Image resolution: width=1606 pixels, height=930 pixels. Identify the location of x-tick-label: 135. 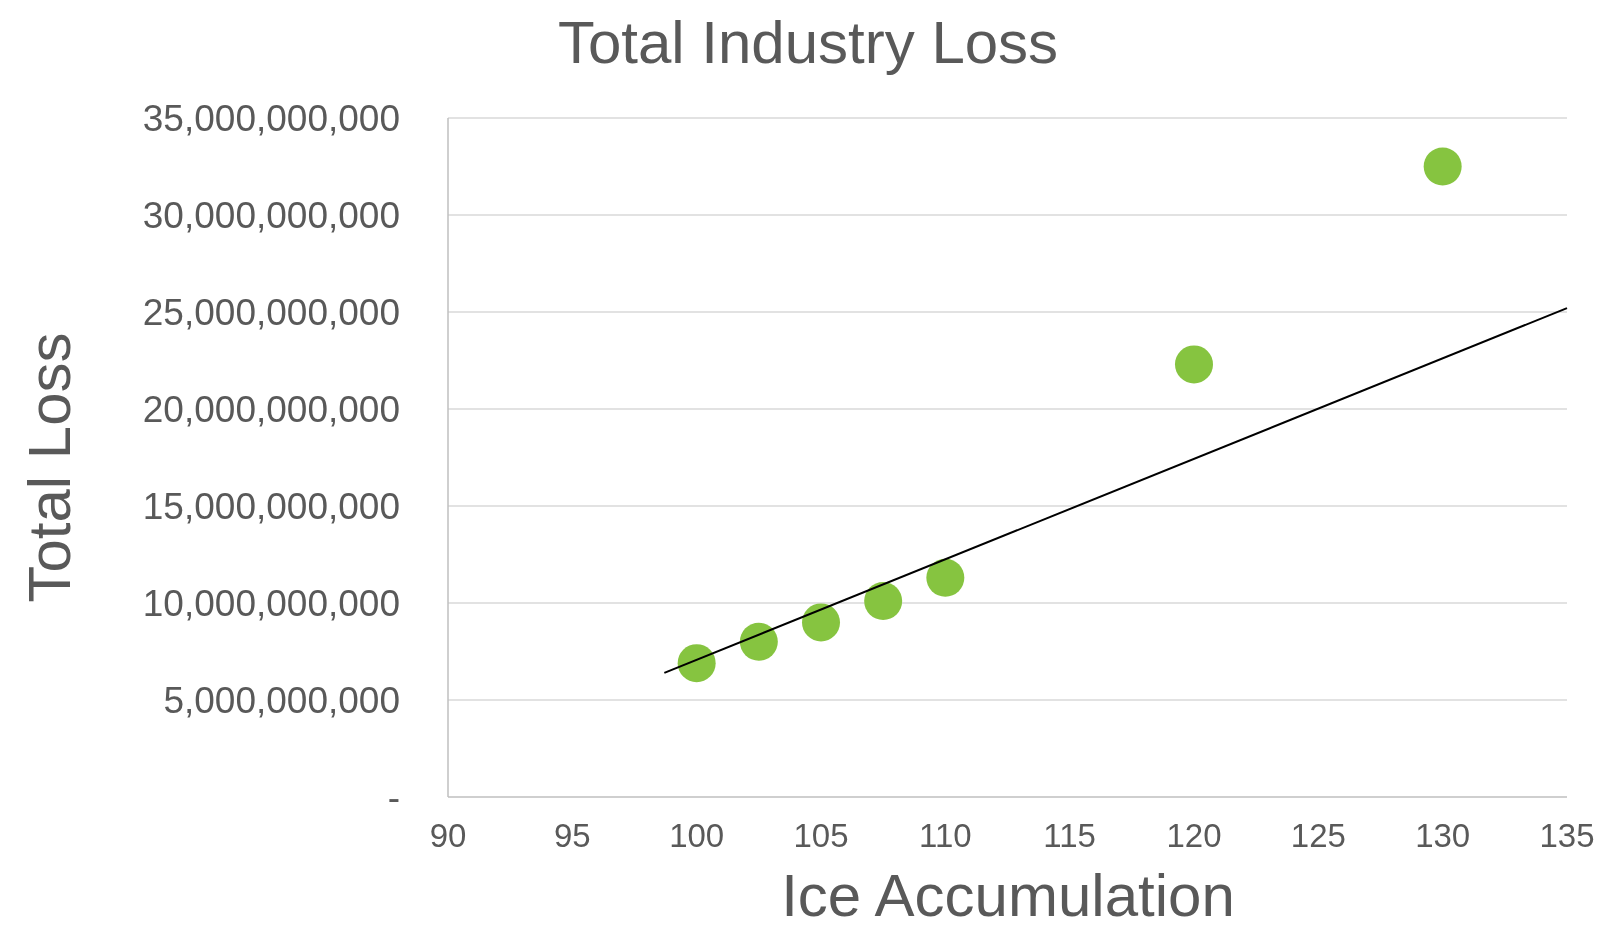
(1567, 835).